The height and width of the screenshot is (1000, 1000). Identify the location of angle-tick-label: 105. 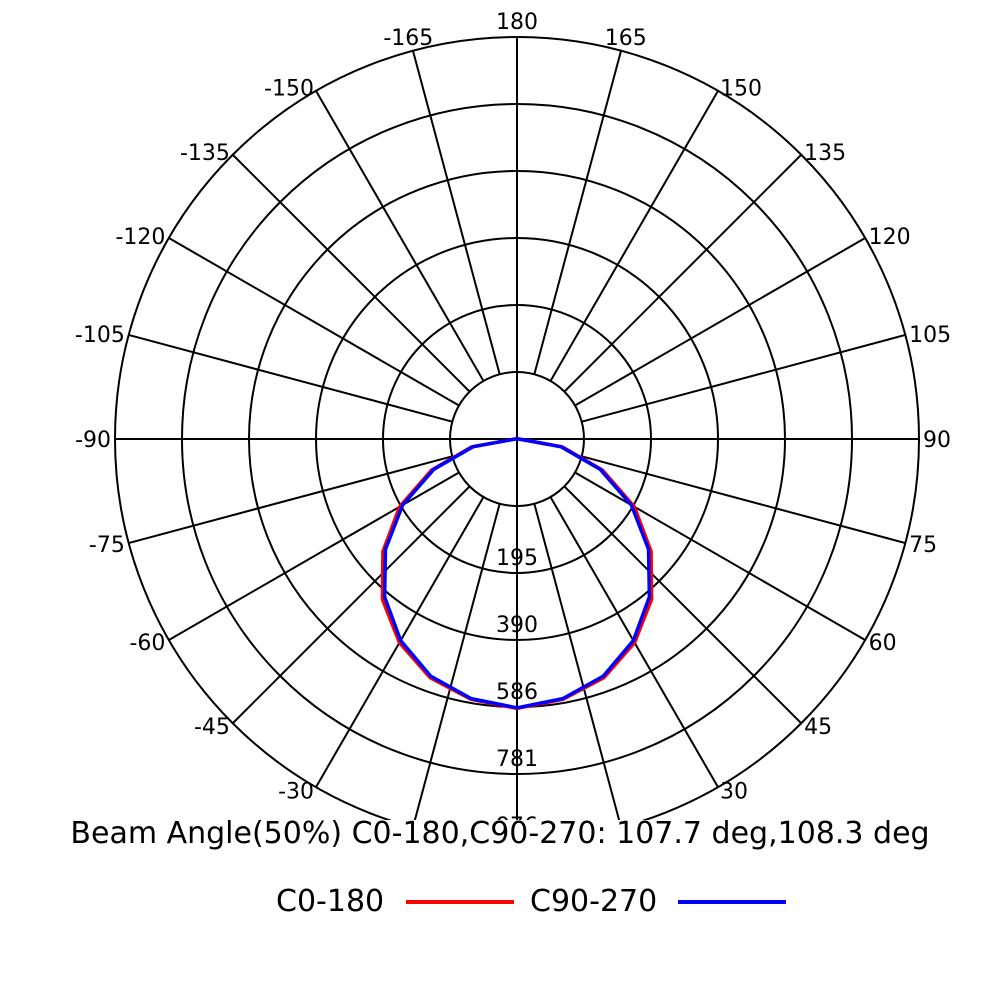
(930, 335).